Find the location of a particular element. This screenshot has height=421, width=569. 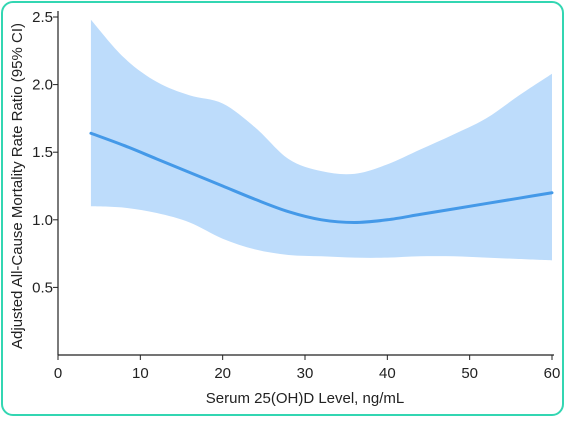

x-tick-label: 60 is located at coordinates (552, 373).